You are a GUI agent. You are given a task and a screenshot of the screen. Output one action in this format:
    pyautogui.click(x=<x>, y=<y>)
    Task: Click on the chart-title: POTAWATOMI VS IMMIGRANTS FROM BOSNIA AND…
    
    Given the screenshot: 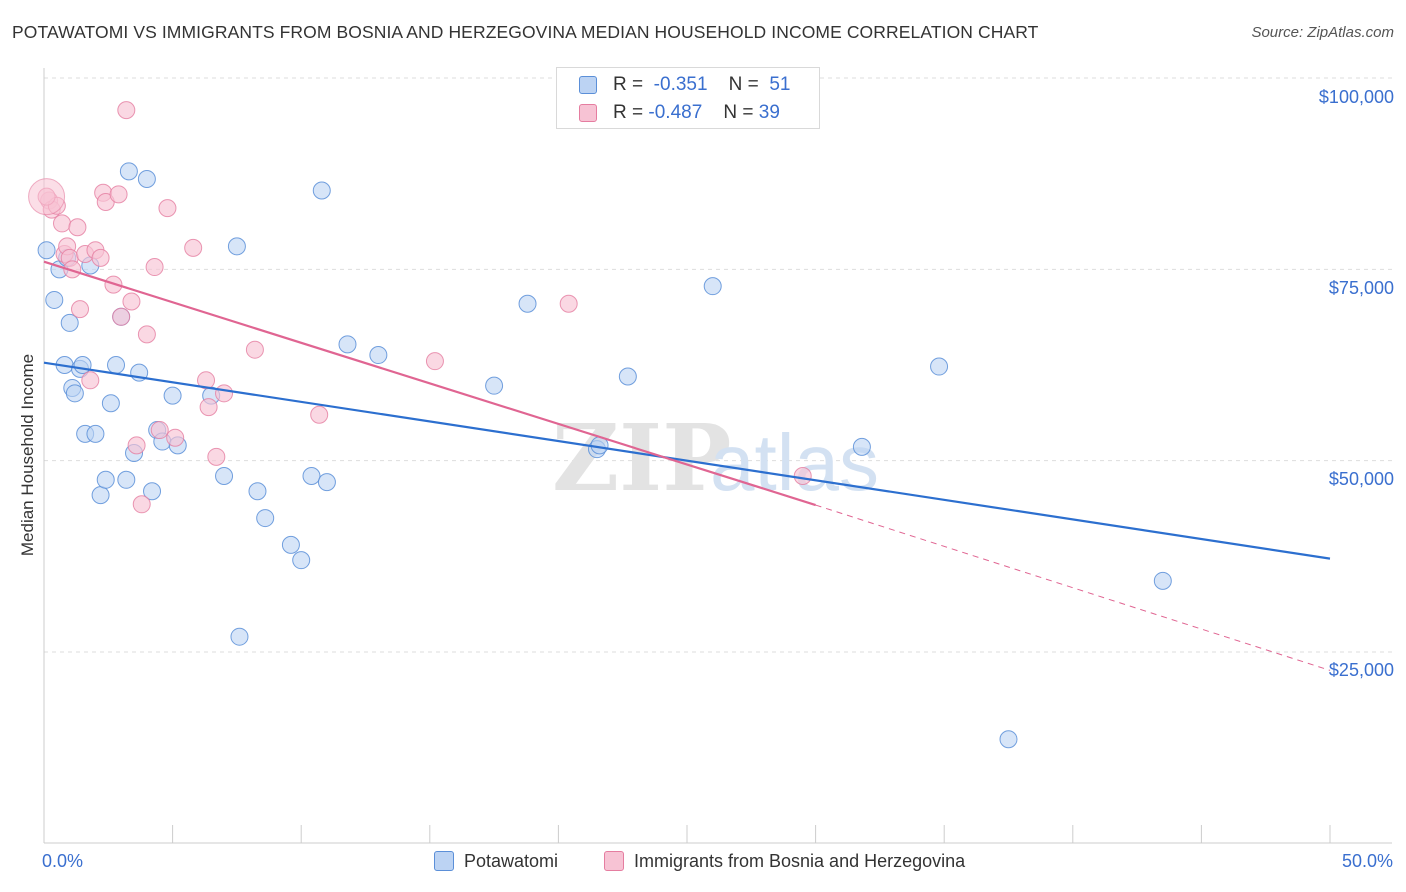 What is the action you would take?
    pyautogui.click(x=525, y=32)
    